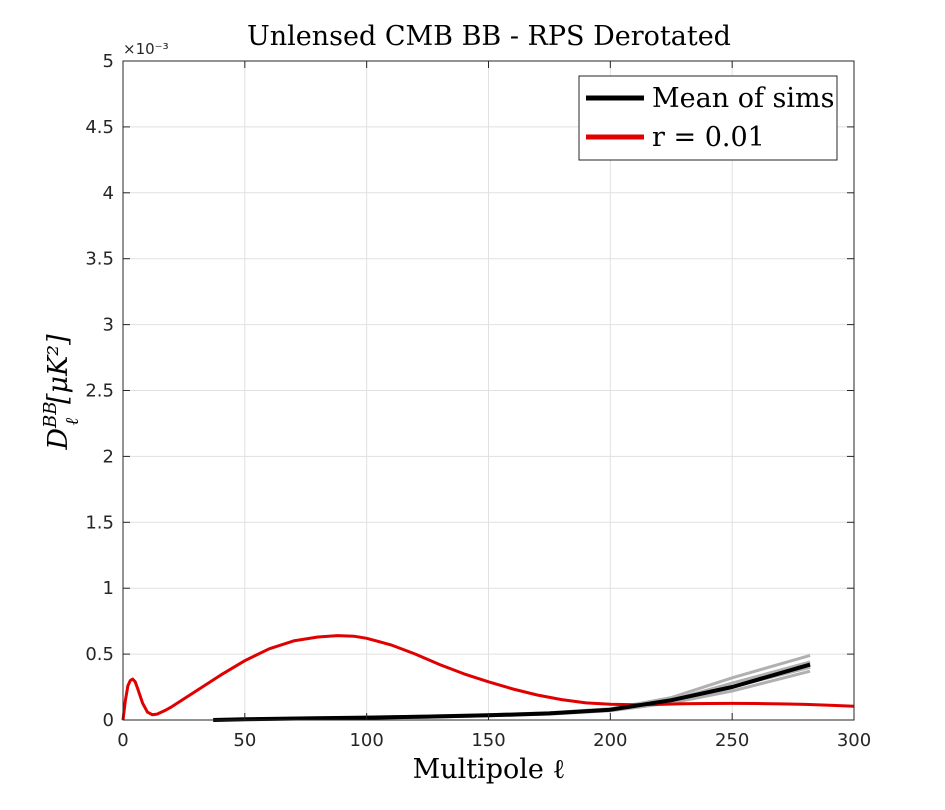 The image size is (945, 810). I want to click on y-tick-label-5: 5, so click(108, 61).